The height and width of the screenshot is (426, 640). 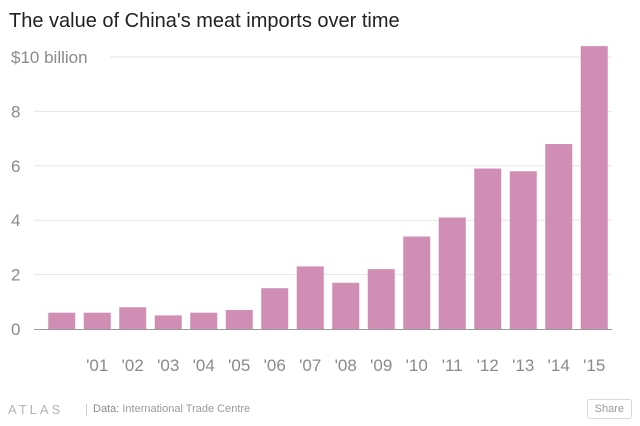 What do you see at coordinates (168, 365) in the screenshot?
I see `x-tick-label: '03` at bounding box center [168, 365].